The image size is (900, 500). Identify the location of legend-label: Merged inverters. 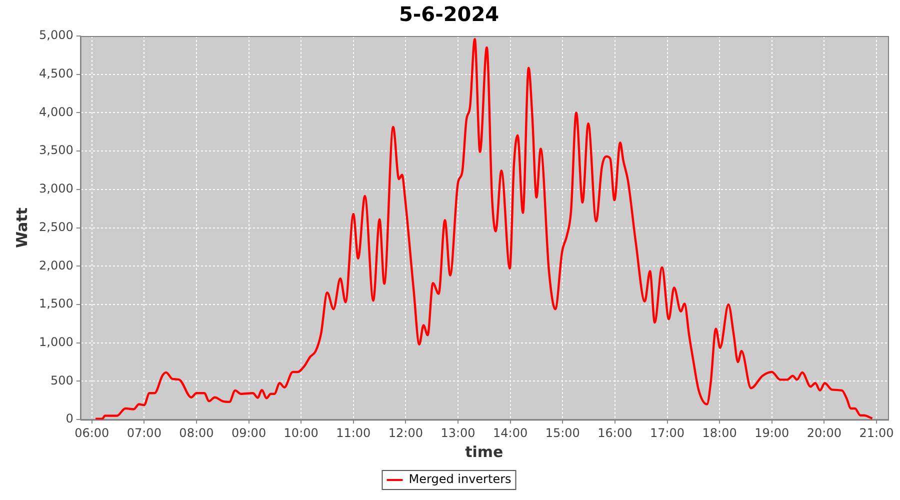
(460, 479).